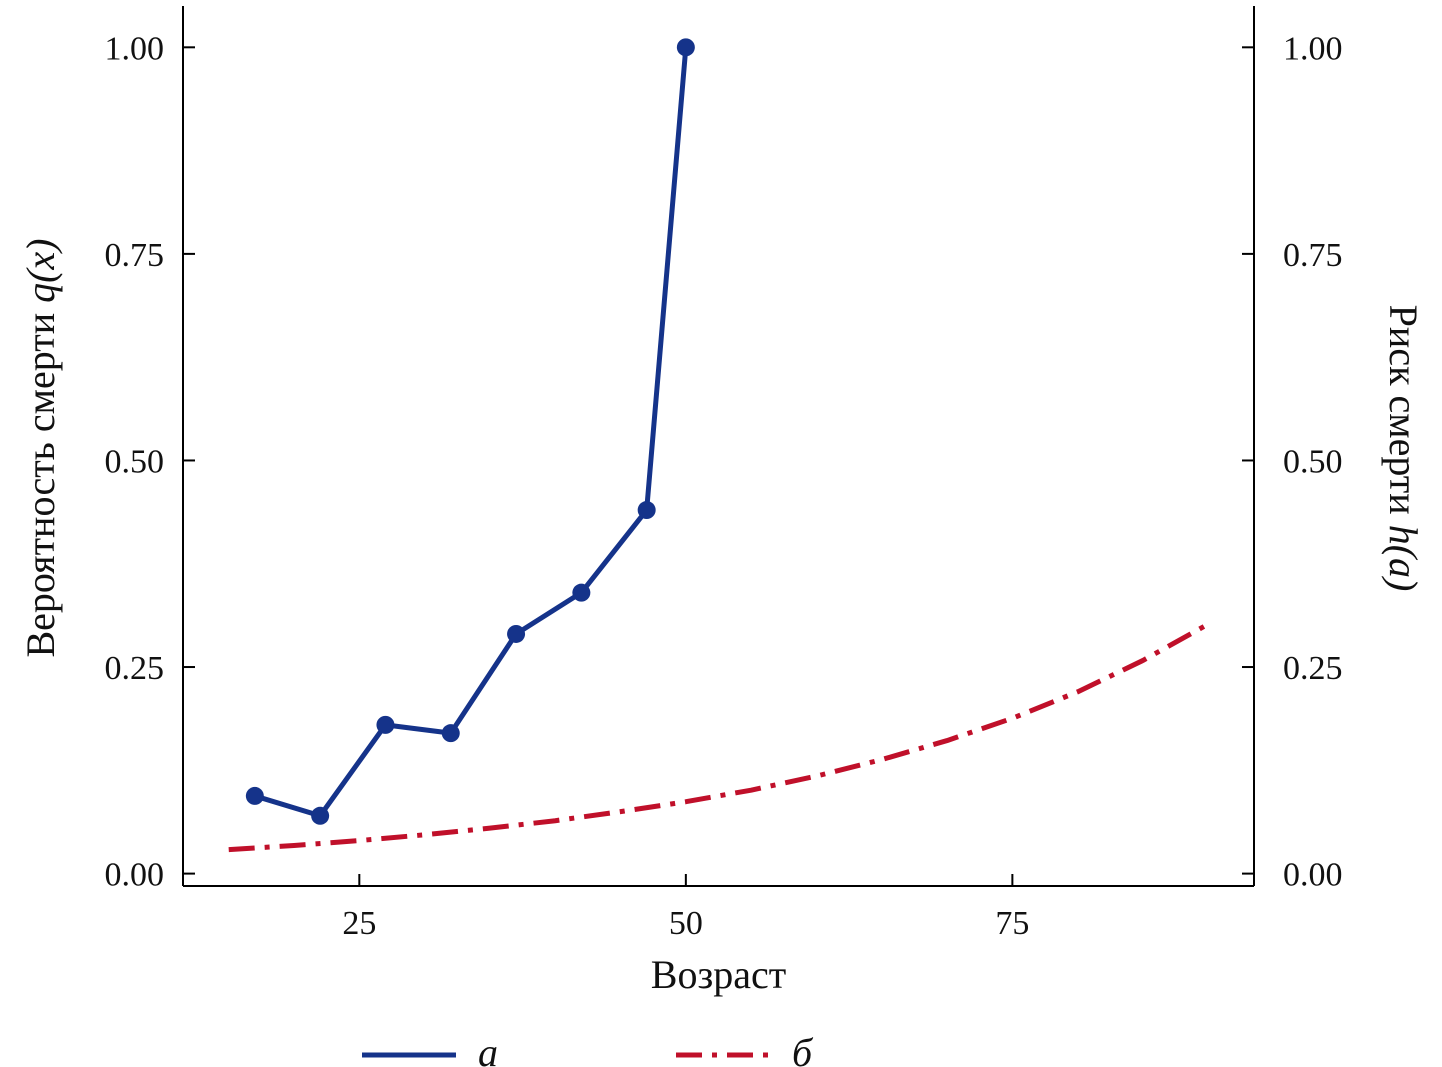 Image resolution: width=1442 pixels, height=1067 pixels. I want to click on y-tick-label-left: 0.00, so click(135, 875).